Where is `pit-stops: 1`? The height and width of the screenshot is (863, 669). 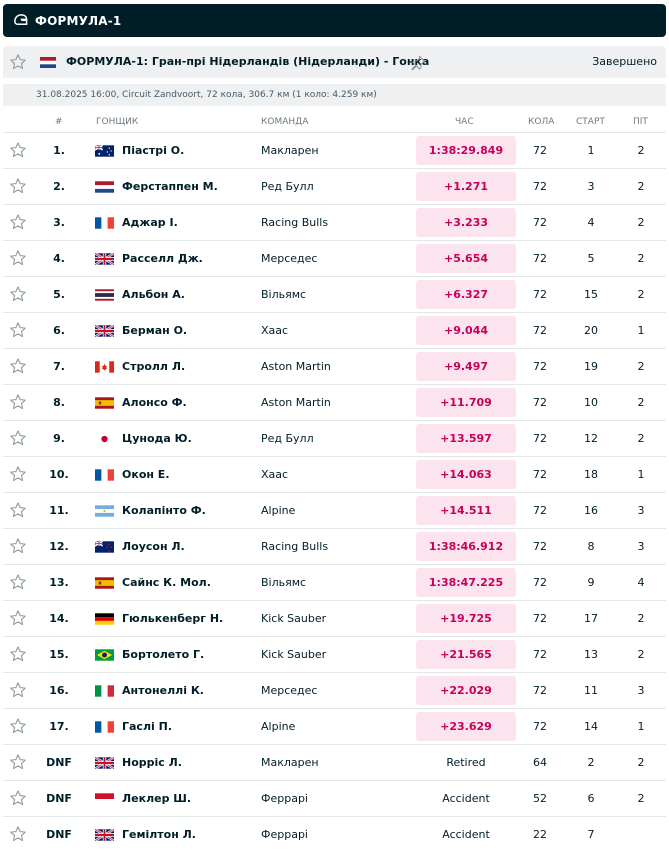 pit-stops: 1 is located at coordinates (641, 726).